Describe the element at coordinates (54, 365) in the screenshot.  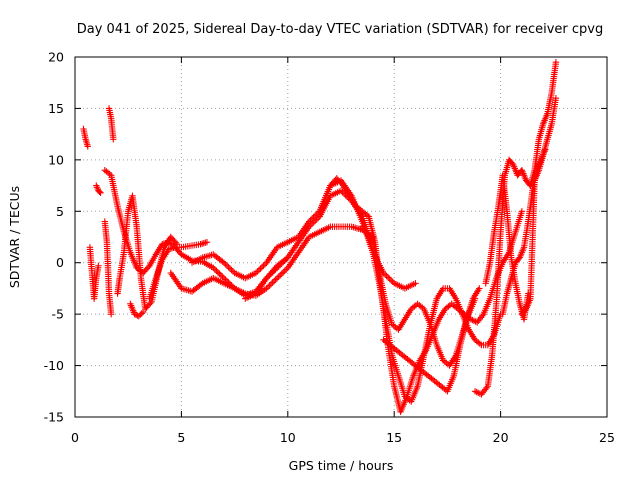
I see `y-tick-label: -10` at that location.